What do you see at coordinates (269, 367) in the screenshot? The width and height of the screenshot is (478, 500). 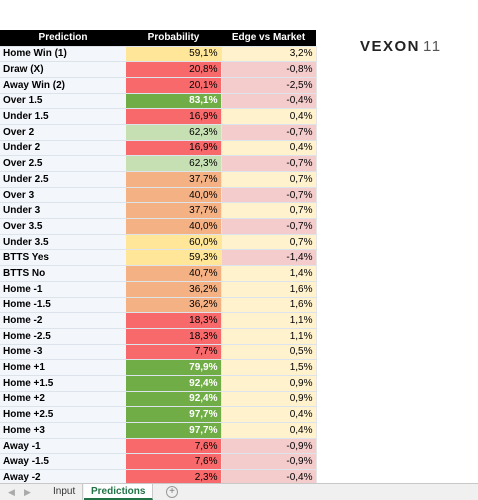 I see `edge-cell: 1,5%` at bounding box center [269, 367].